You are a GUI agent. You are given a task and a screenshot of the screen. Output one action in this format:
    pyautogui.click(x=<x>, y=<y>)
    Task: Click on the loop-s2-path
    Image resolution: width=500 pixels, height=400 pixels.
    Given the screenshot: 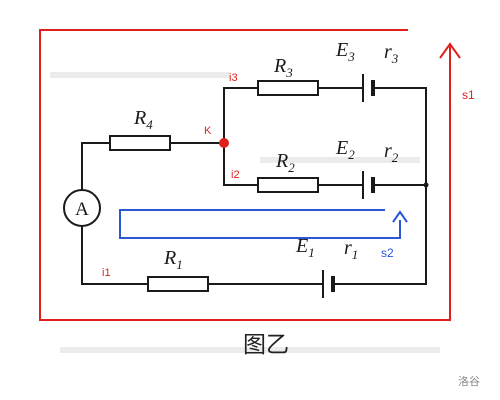 What is the action you would take?
    pyautogui.click(x=260, y=224)
    